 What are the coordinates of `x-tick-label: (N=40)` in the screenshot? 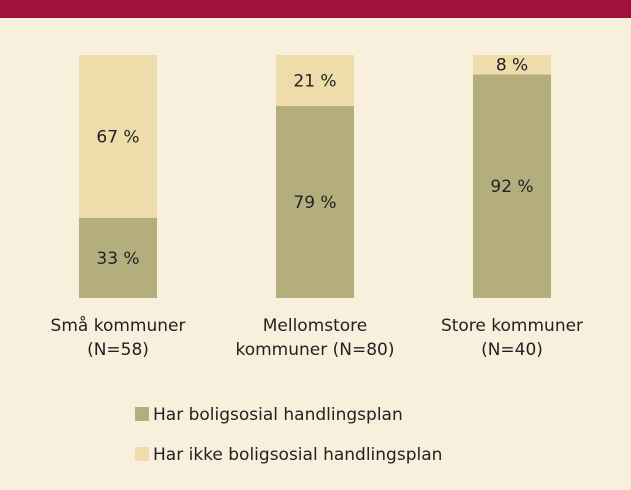 It's located at (512, 350).